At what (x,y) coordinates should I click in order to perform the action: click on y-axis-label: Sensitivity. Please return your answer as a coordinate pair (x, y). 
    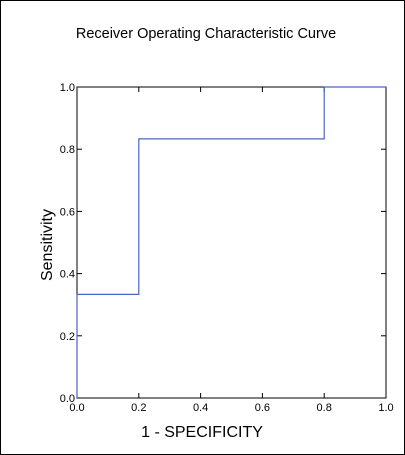
    Looking at the image, I should click on (47, 245).